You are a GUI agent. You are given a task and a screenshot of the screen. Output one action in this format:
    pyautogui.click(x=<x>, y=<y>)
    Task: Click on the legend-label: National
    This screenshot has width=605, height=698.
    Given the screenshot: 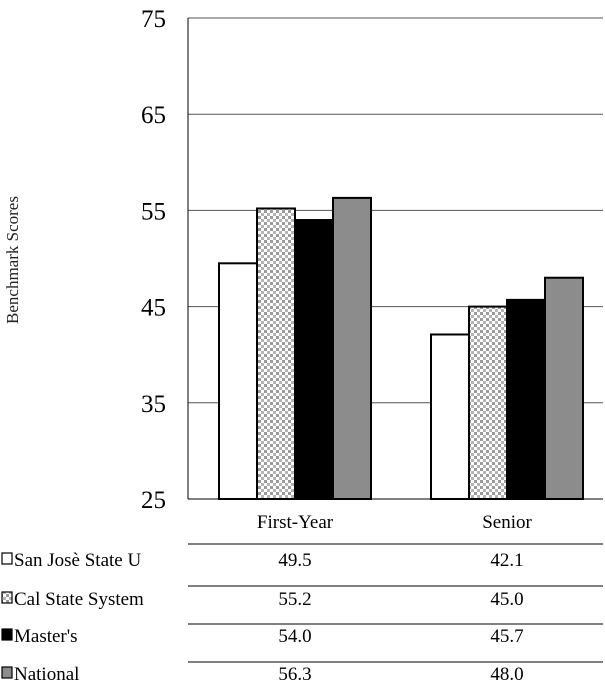 What is the action you would take?
    pyautogui.click(x=46, y=674)
    